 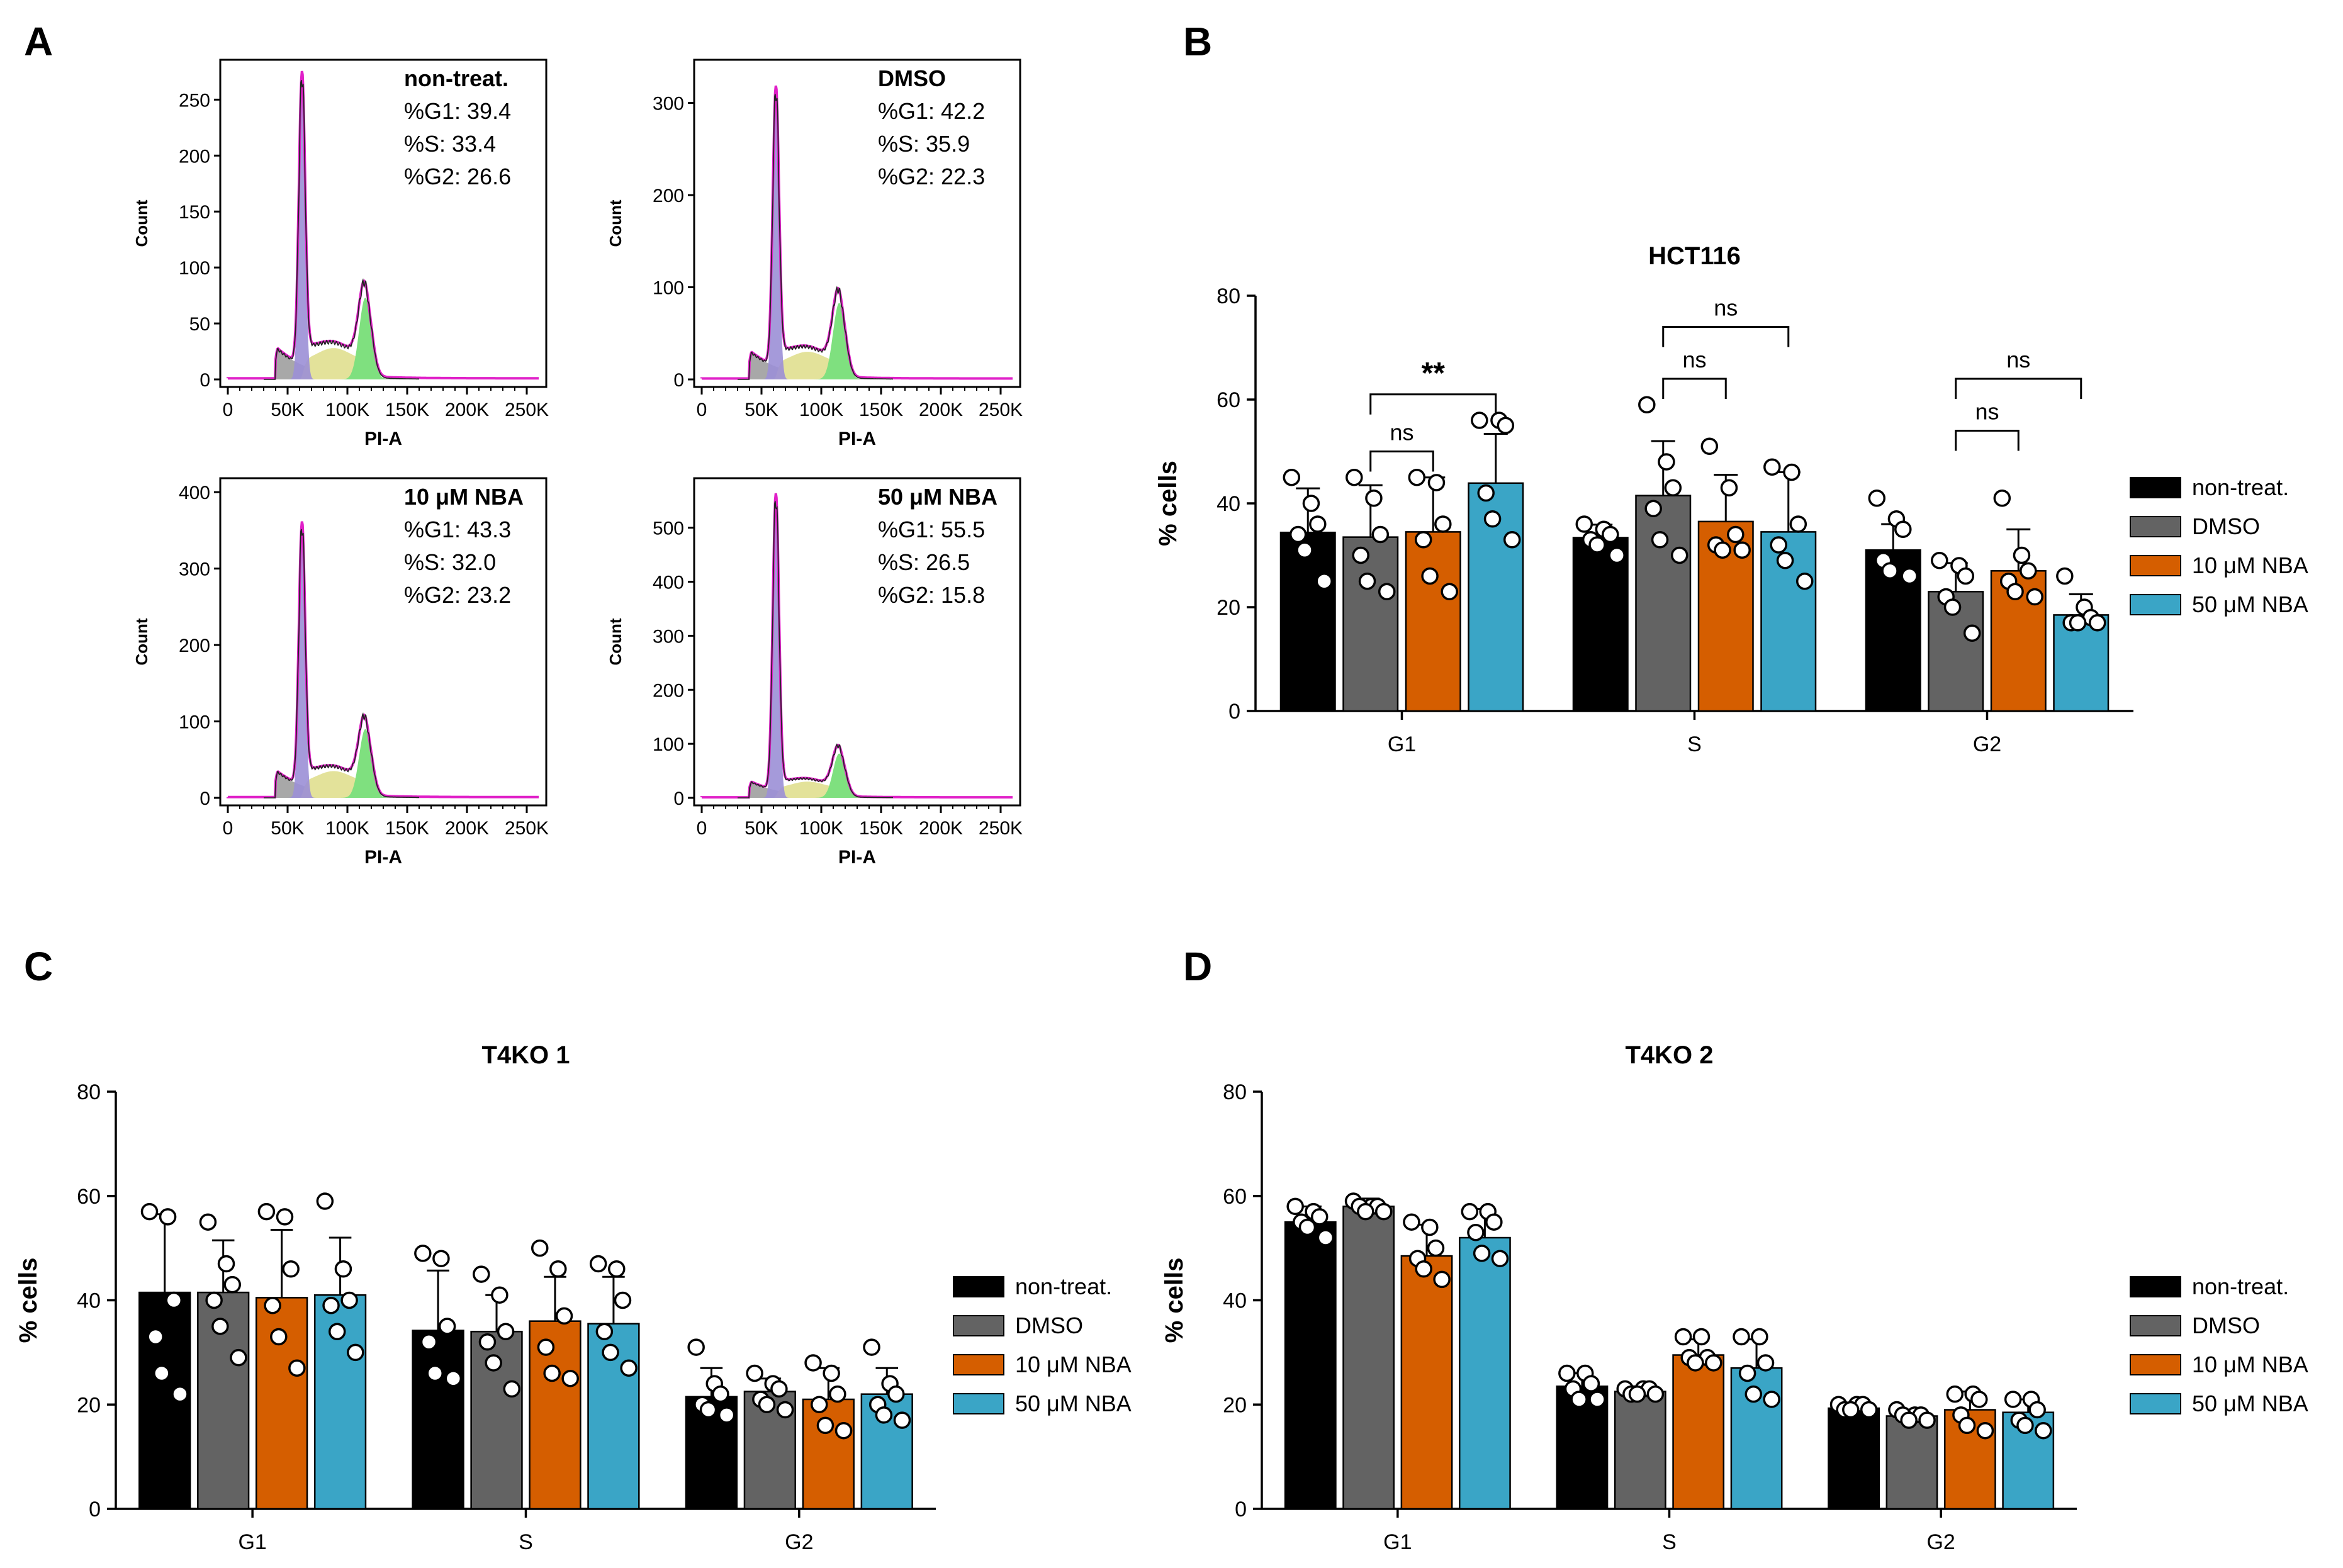 What do you see at coordinates (1669, 1542) in the screenshot?
I see `bar-category-label: S` at bounding box center [1669, 1542].